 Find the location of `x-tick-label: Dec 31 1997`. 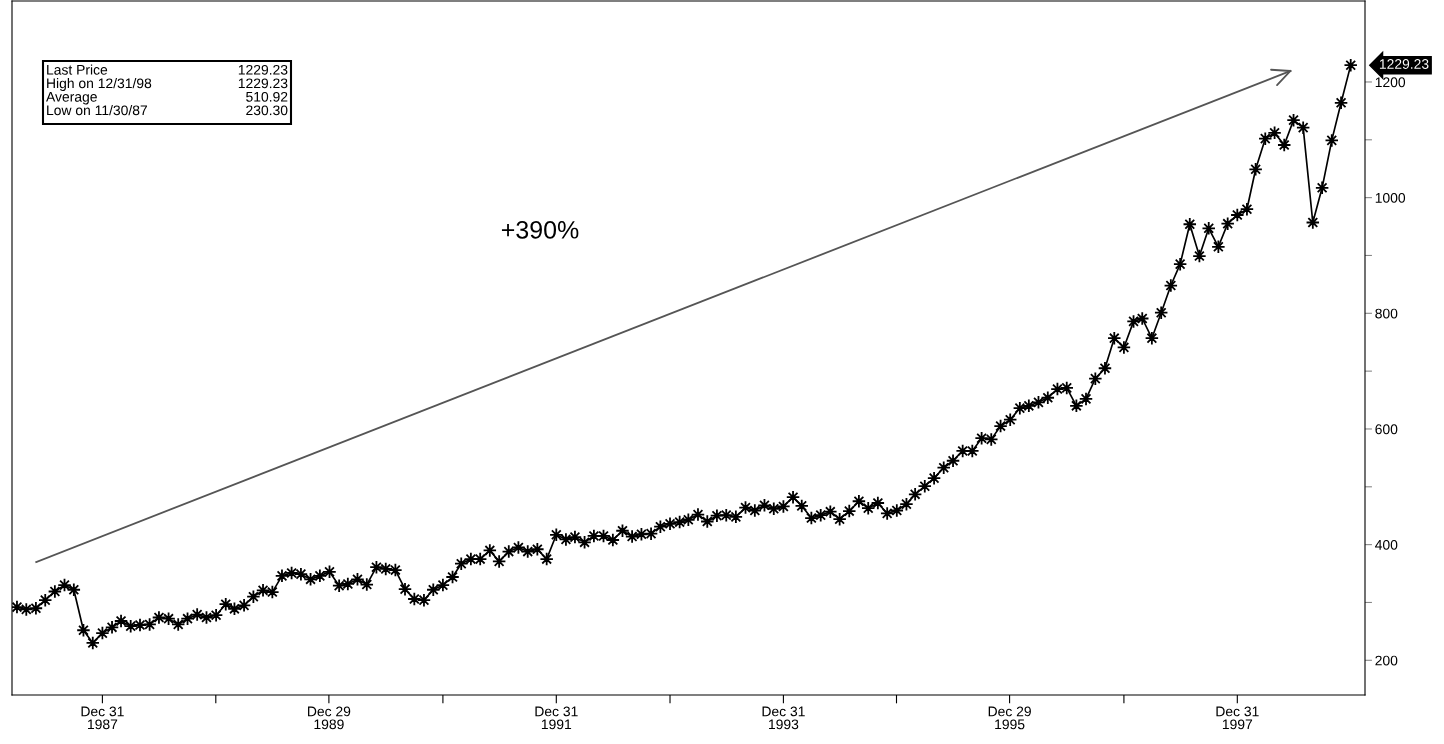

x-tick-label: Dec 31 1997 is located at coordinates (1237, 718).